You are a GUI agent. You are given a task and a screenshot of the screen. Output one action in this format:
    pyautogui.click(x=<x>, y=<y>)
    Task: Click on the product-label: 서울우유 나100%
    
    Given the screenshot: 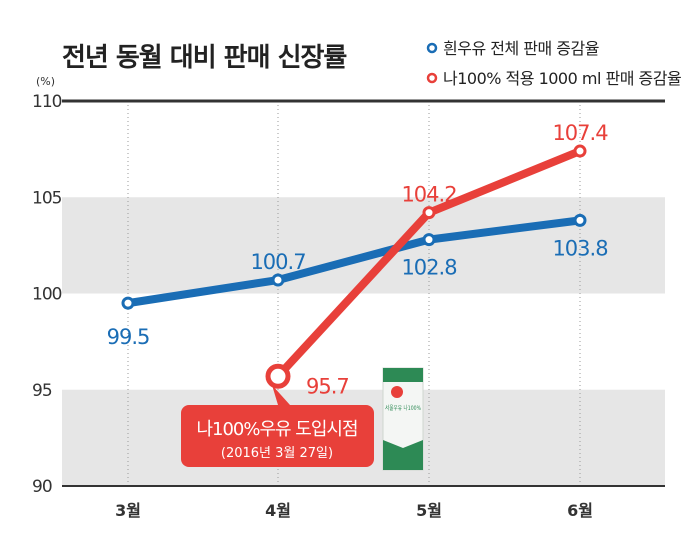 What is the action you would take?
    pyautogui.click(x=403, y=408)
    